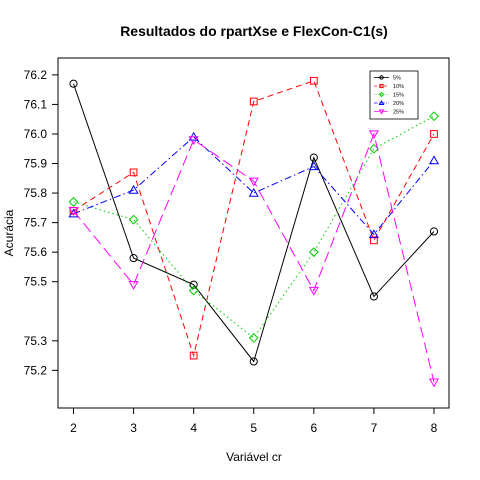  Describe the element at coordinates (36, 223) in the screenshot. I see `y-tick-label: 75.7` at that location.